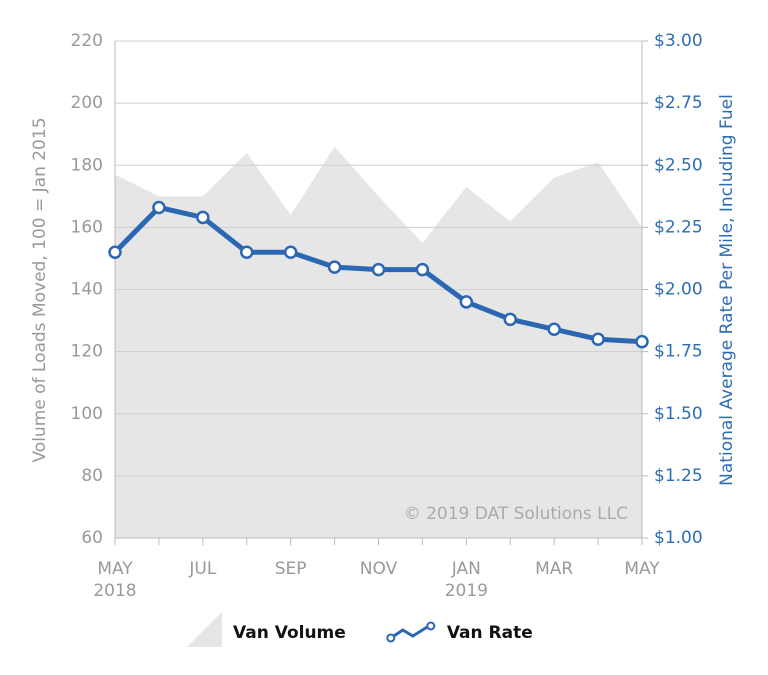  What do you see at coordinates (87, 352) in the screenshot?
I see `y-tick-label: 120` at bounding box center [87, 352].